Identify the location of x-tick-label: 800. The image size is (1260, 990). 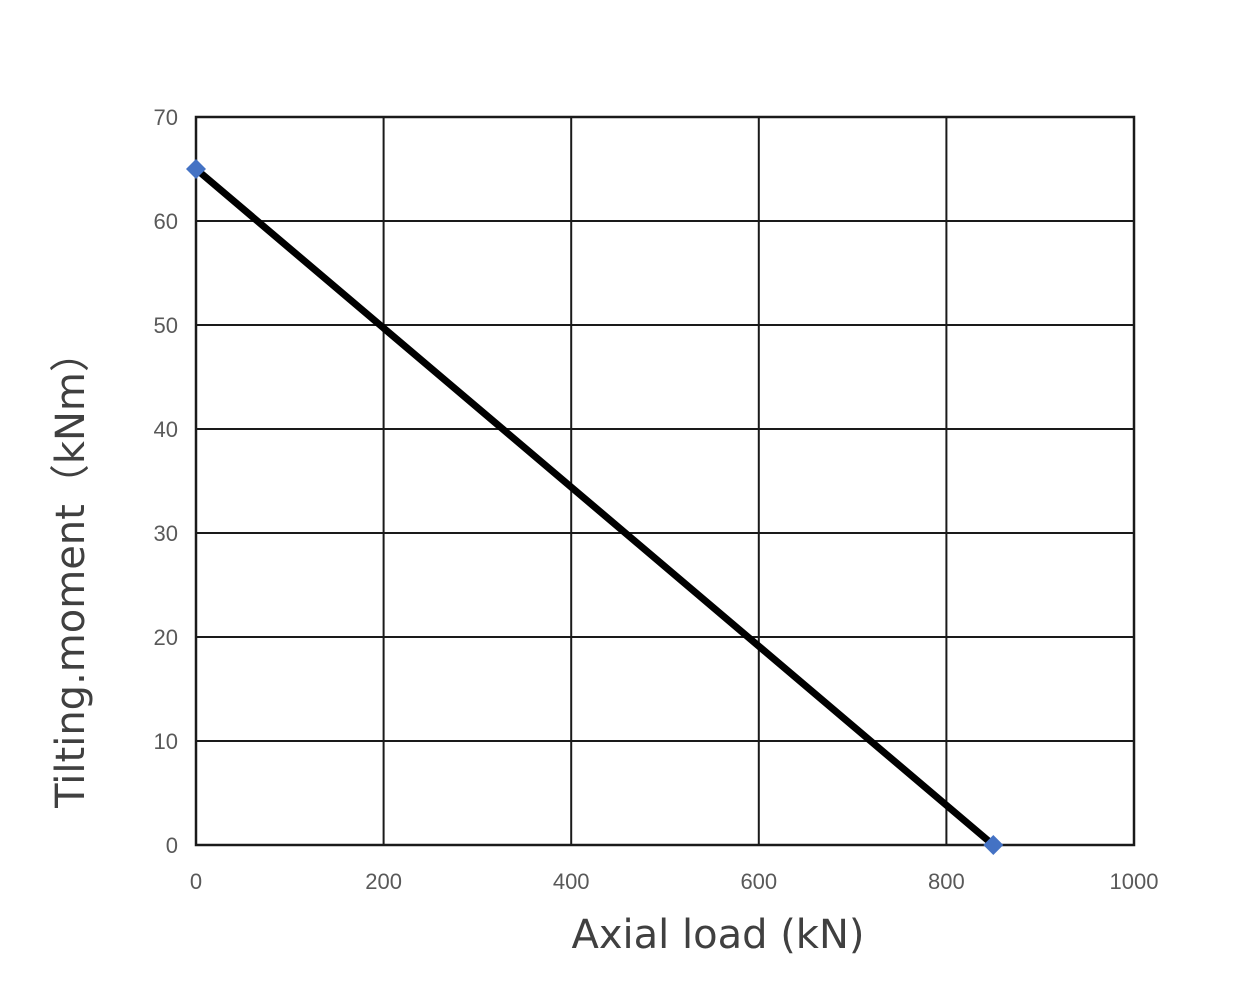
(946, 881).